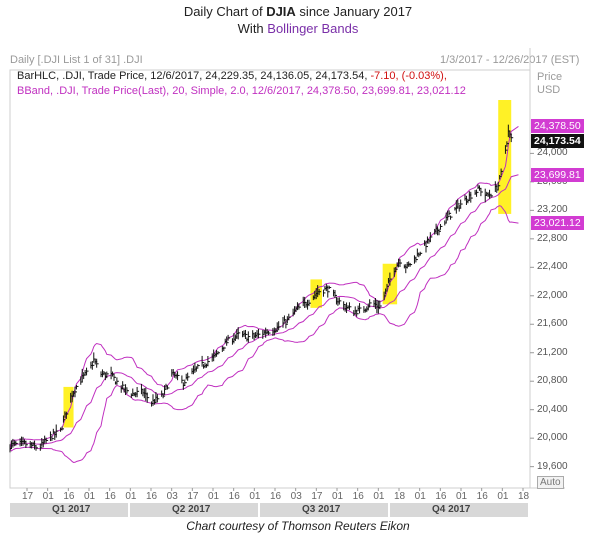 This screenshot has height=538, width=596. I want to click on y-tick-label: 20,800, so click(552, 381).